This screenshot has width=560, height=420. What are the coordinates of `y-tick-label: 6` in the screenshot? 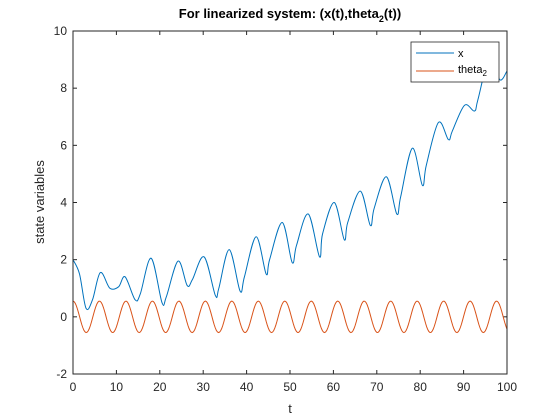 It's located at (63, 145).